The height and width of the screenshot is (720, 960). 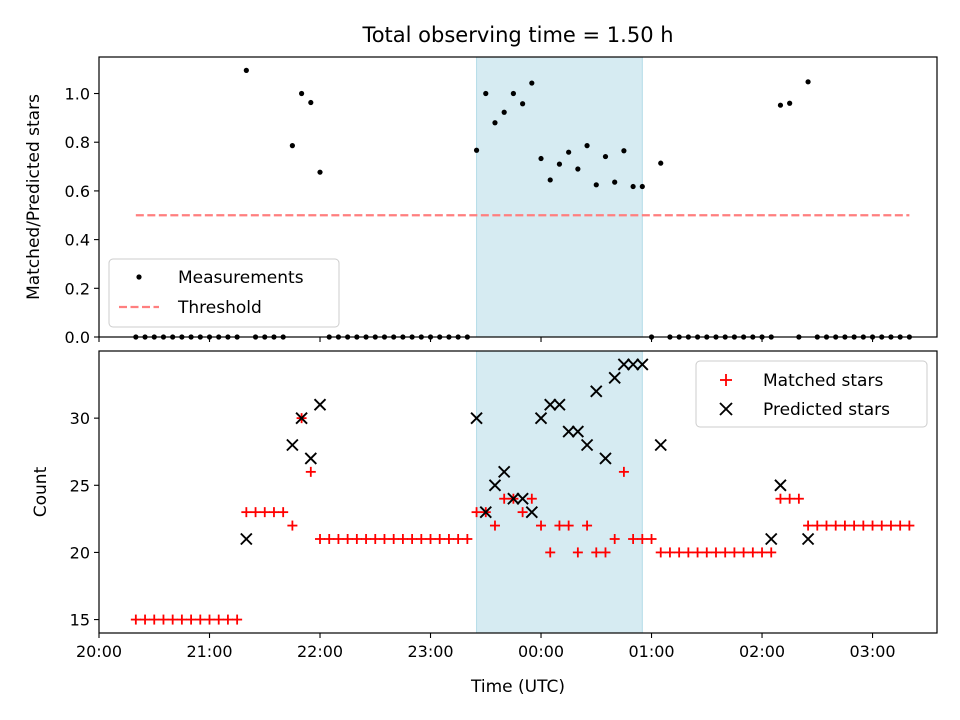 What do you see at coordinates (517, 35) in the screenshot?
I see `chart-title: Total observing time = 1.50 h` at bounding box center [517, 35].